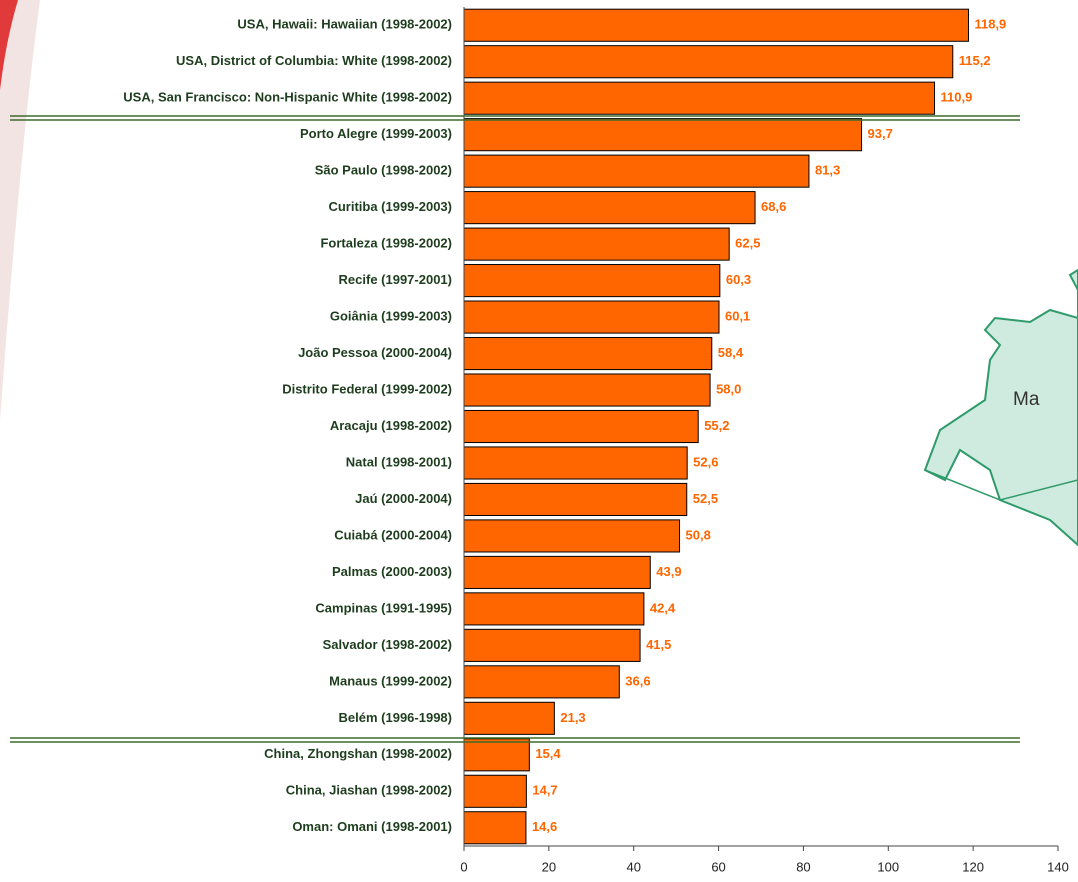 The height and width of the screenshot is (882, 1078). Describe the element at coordinates (668, 571) in the screenshot. I see `data-label: 43,9` at that location.